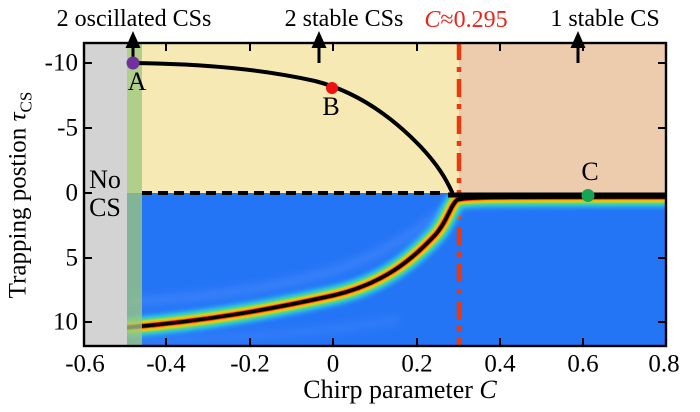 This screenshot has width=700, height=412. What do you see at coordinates (488, 389) in the screenshot?
I see `x-axis-label-c: C` at bounding box center [488, 389].